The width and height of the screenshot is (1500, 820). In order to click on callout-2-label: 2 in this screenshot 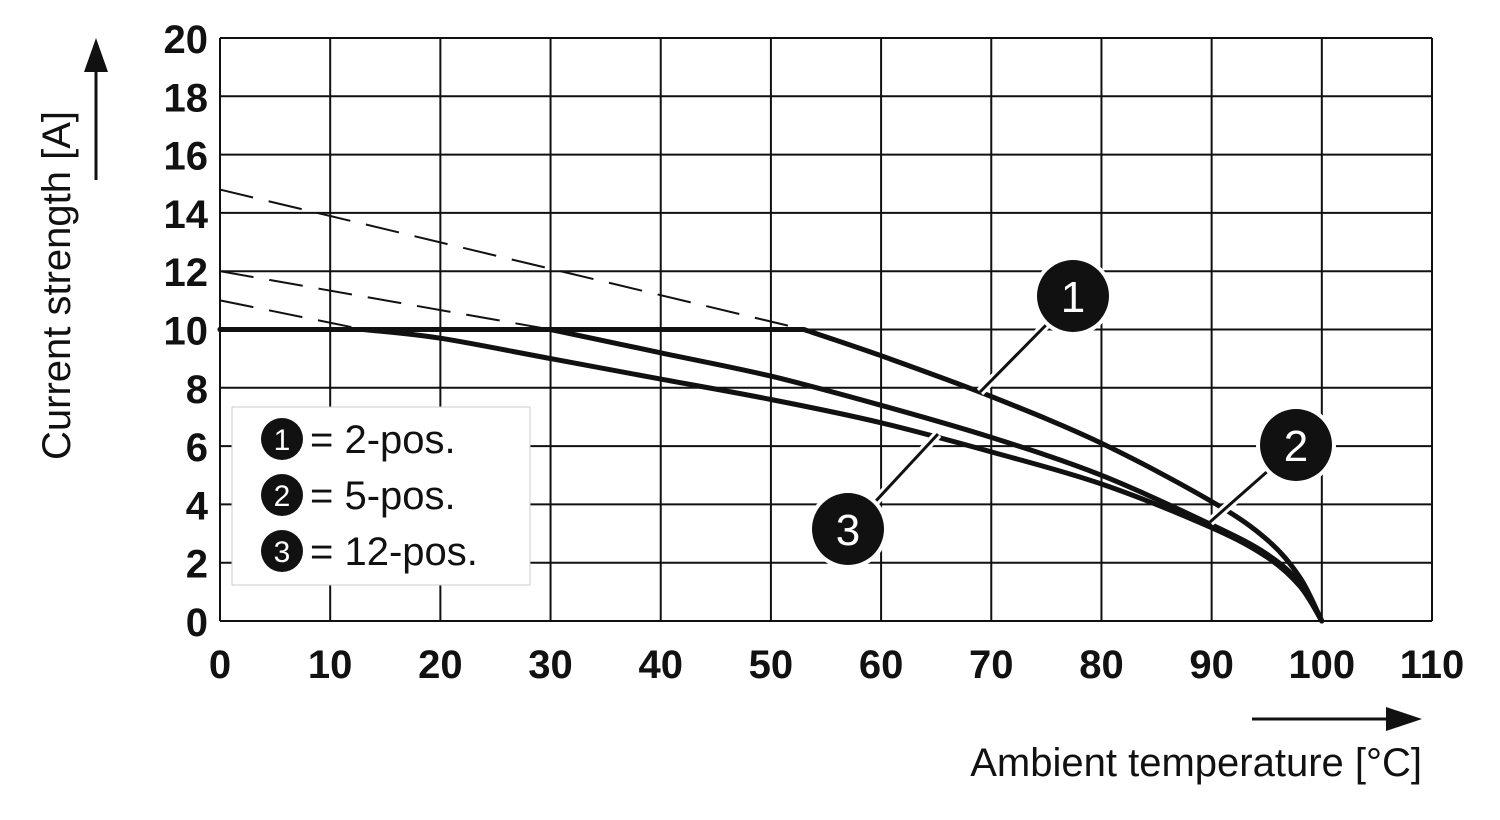, I will do `click(1296, 446)`.